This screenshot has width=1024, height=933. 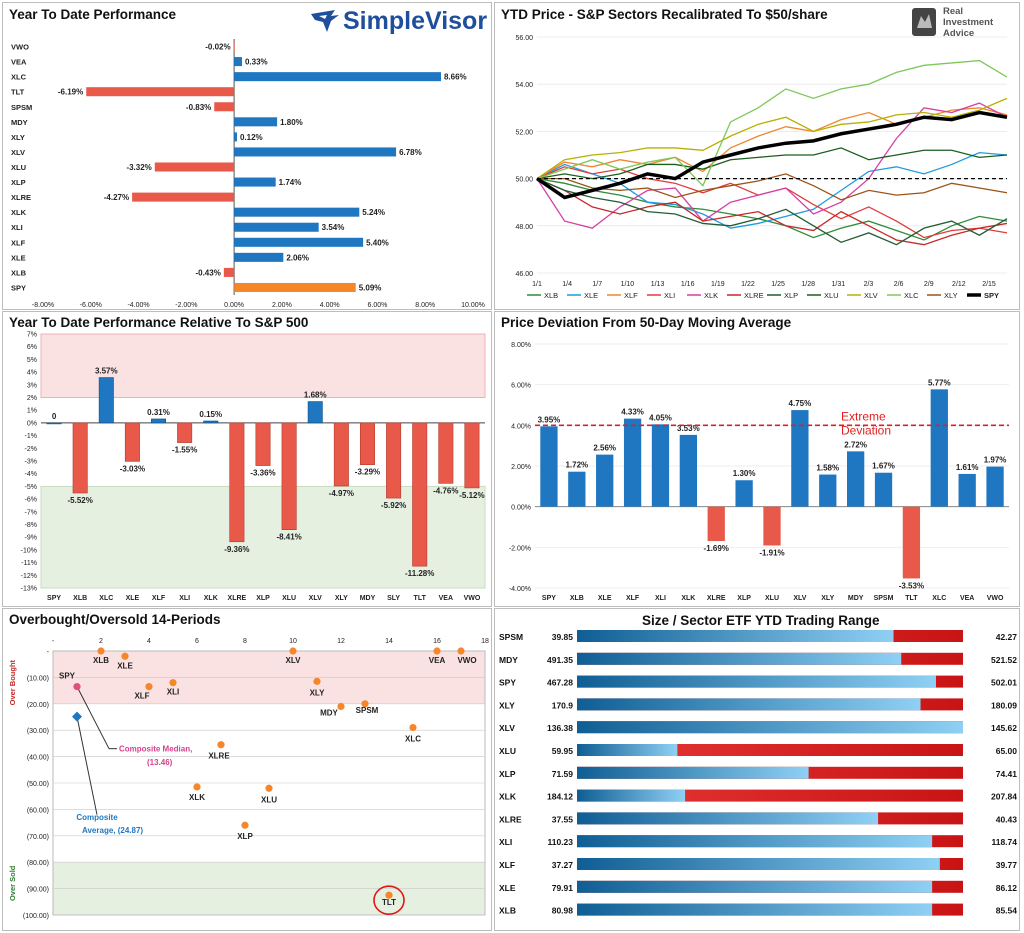 I want to click on data-label: -1.91%, so click(x=771, y=553).